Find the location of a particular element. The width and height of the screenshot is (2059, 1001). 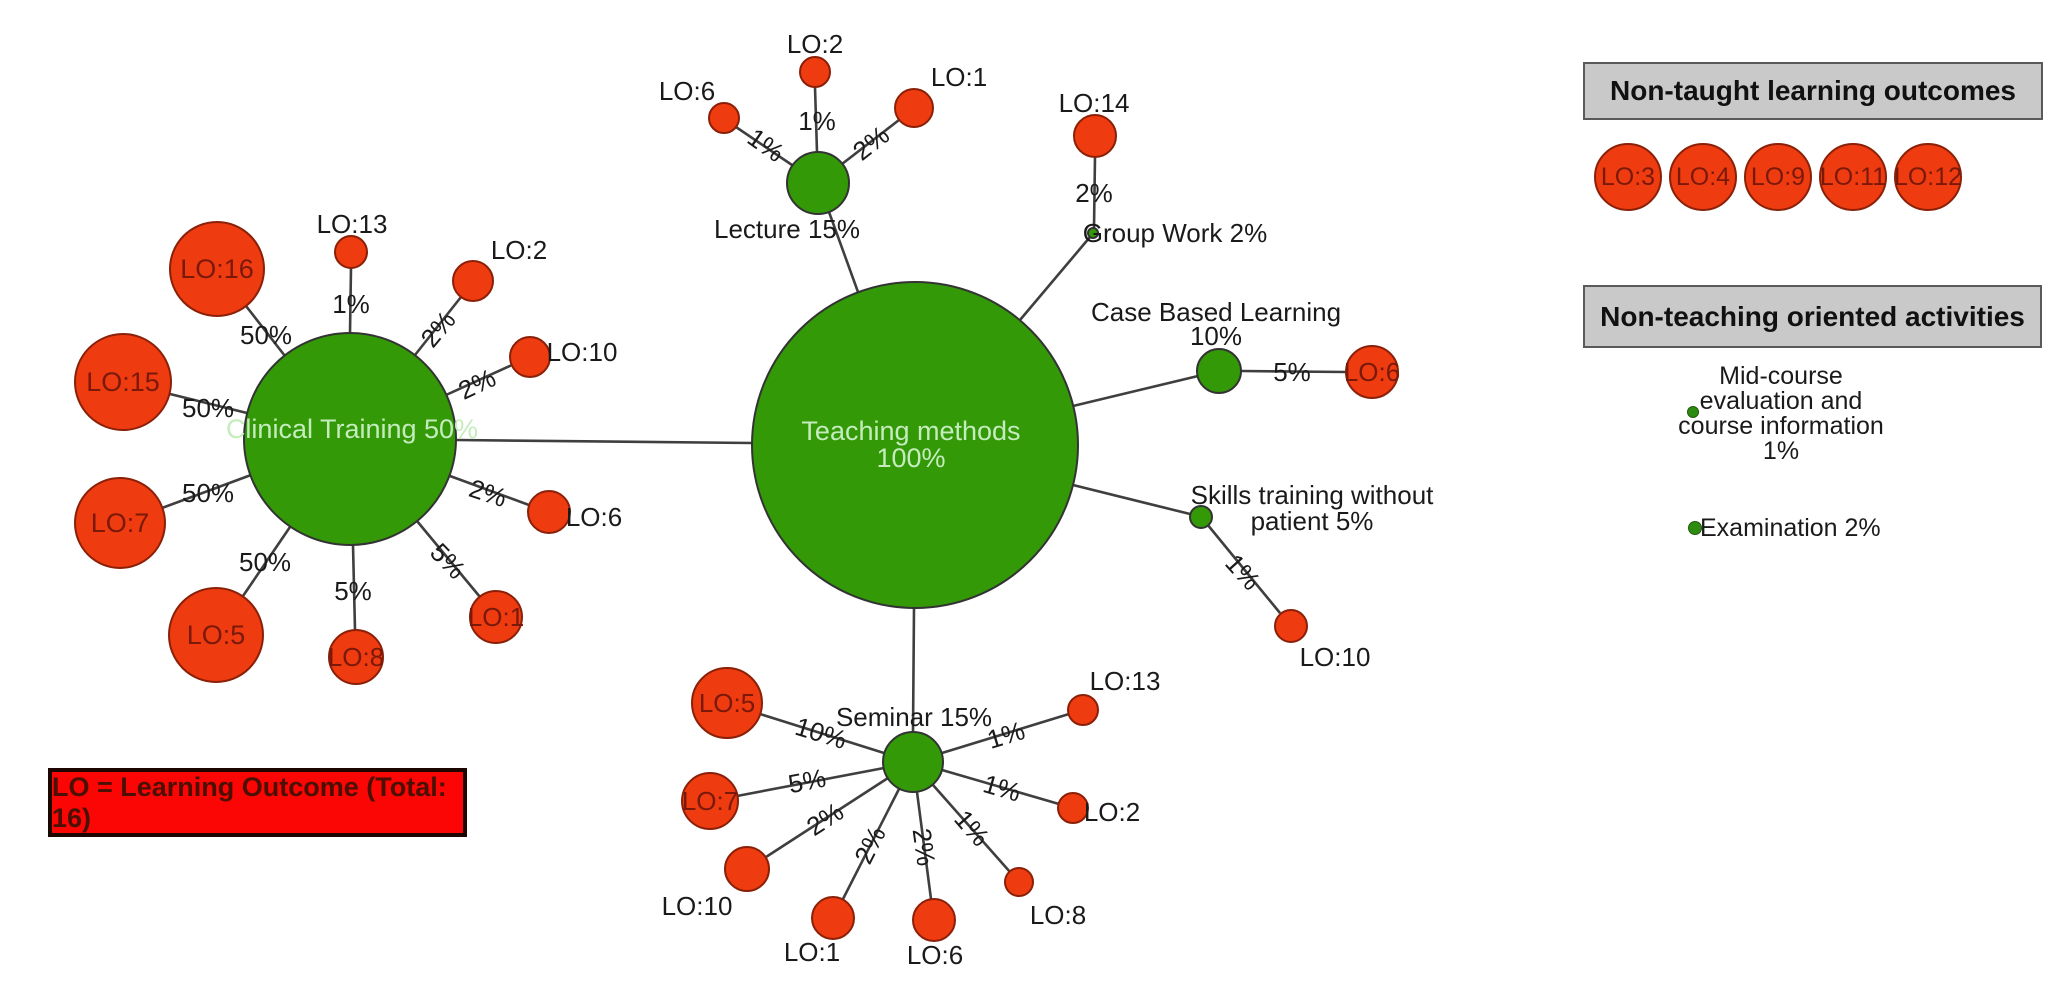

examination-dot-icon is located at coordinates (1695, 528).